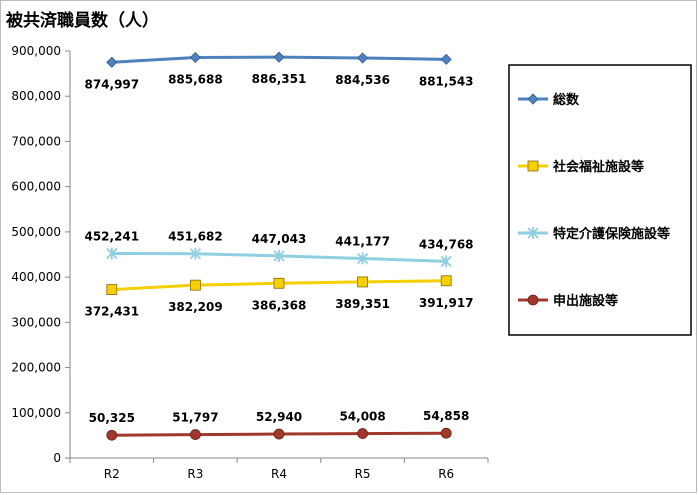 The width and height of the screenshot is (699, 495). What do you see at coordinates (195, 237) in the screenshot?
I see `series-2-data-label: 451,682` at bounding box center [195, 237].